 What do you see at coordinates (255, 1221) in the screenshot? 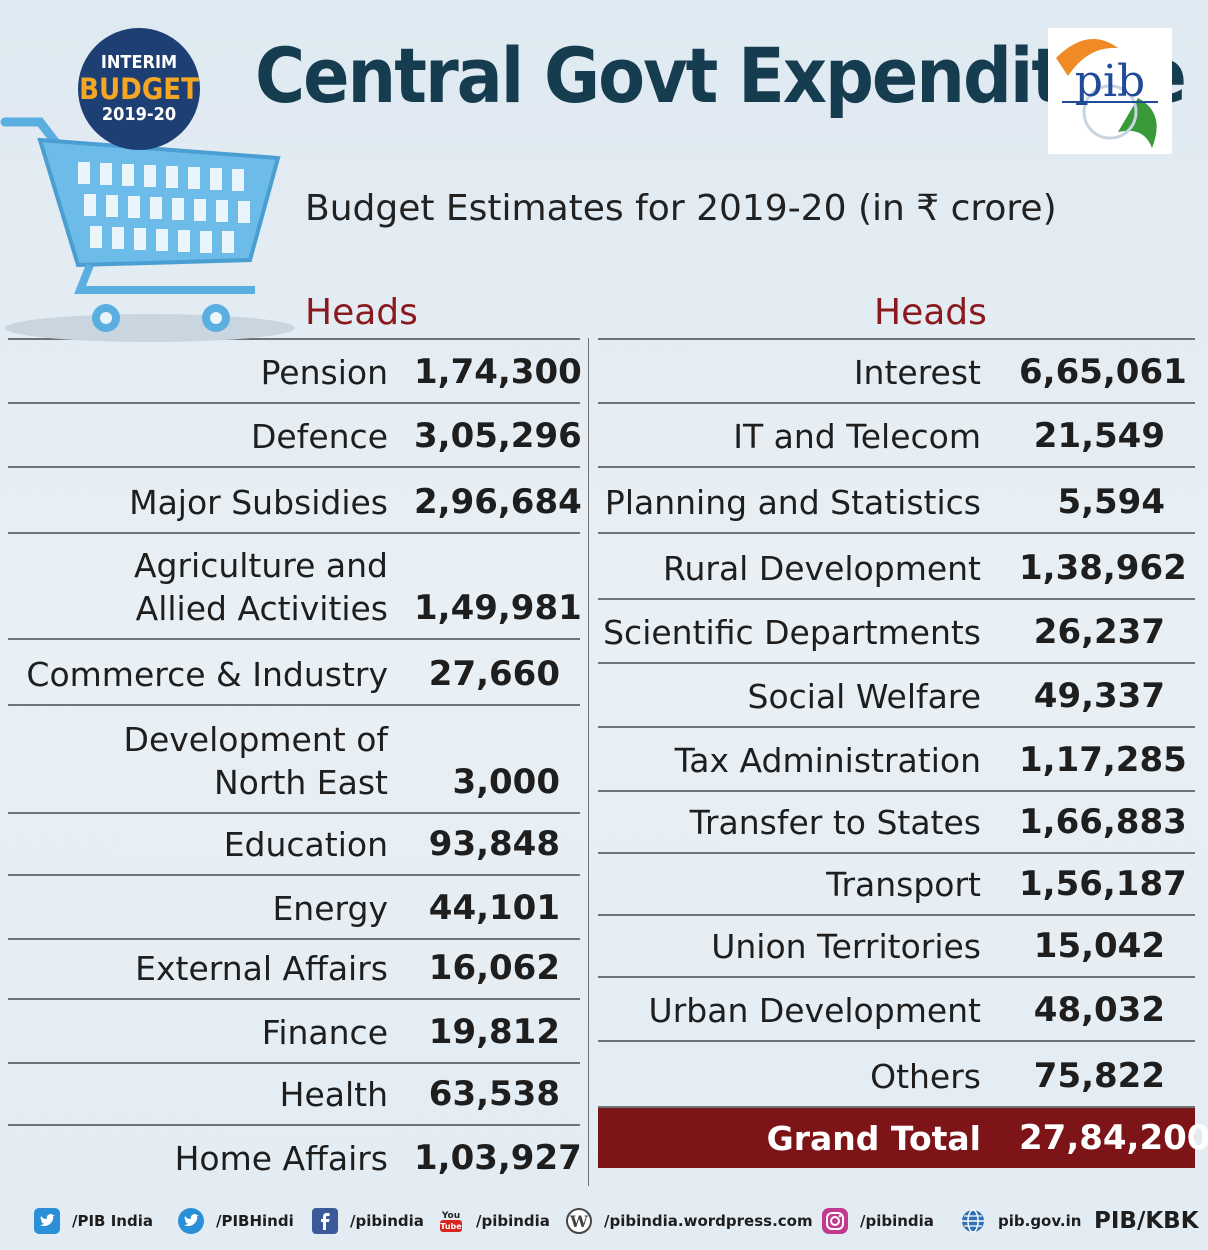
I see `footer-link-text: /PIBHindi` at bounding box center [255, 1221].